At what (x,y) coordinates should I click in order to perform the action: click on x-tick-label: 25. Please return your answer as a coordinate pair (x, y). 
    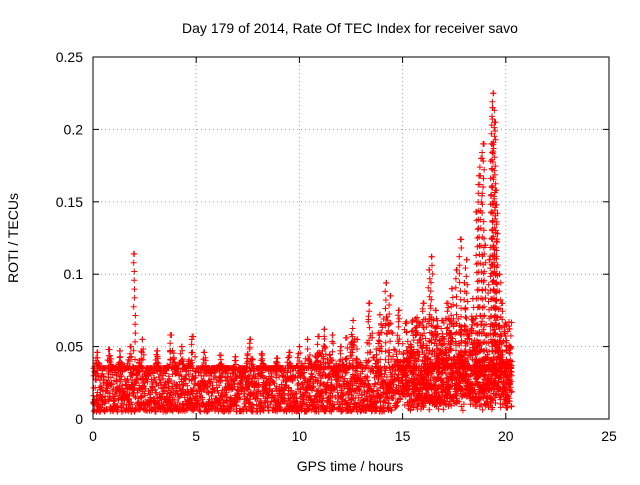
    Looking at the image, I should click on (609, 436).